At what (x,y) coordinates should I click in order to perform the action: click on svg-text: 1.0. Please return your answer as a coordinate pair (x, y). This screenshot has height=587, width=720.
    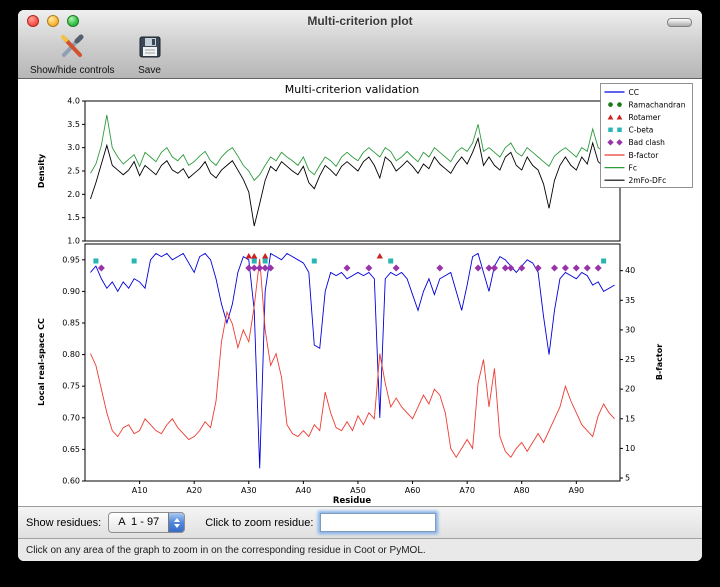
    Looking at the image, I should click on (73, 241).